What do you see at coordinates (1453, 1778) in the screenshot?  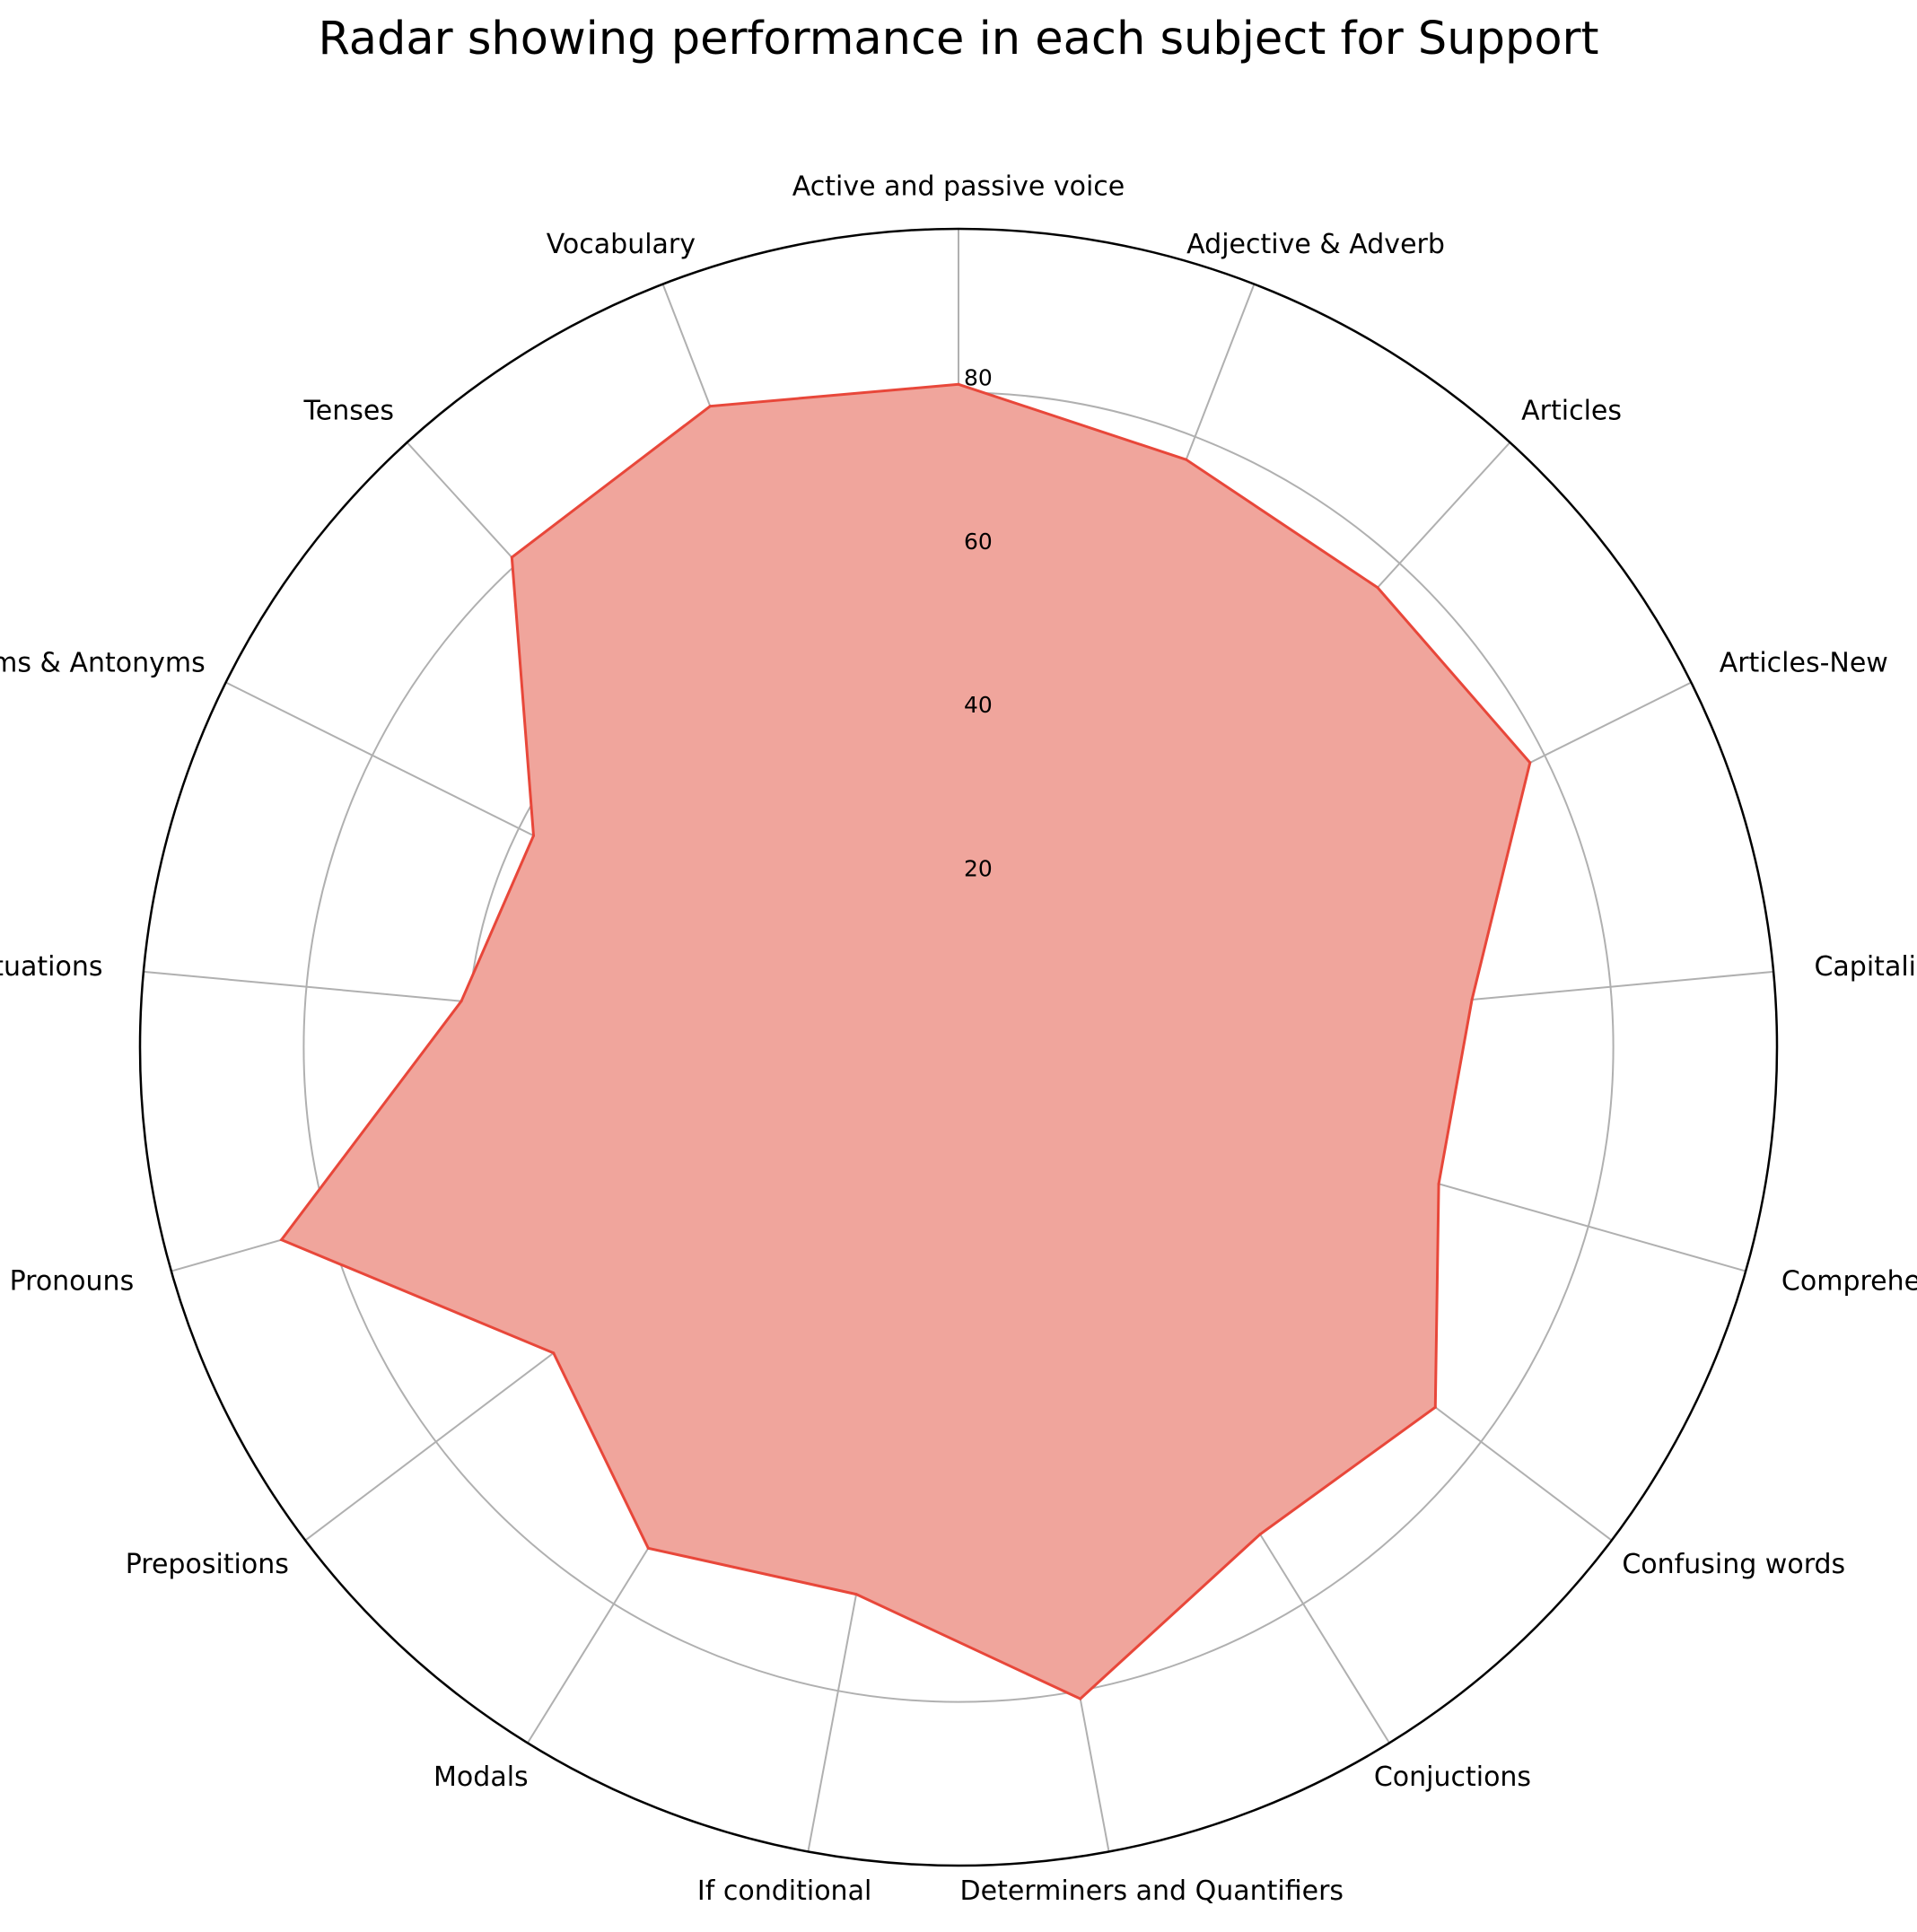 I see `category-label: Conjuctions` at bounding box center [1453, 1778].